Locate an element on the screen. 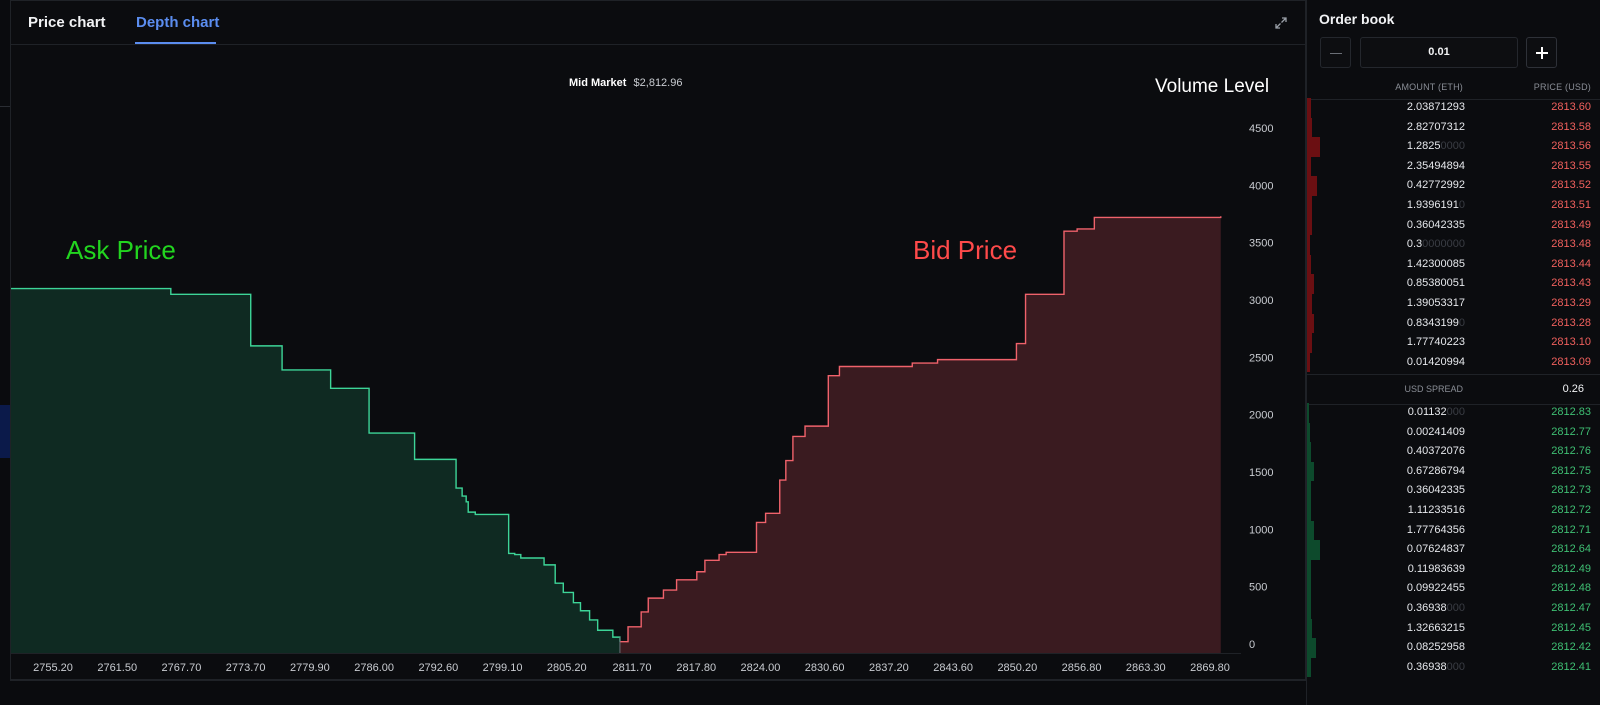 The height and width of the screenshot is (705, 1600). ask-price: 2813.51 is located at coordinates (1571, 205).